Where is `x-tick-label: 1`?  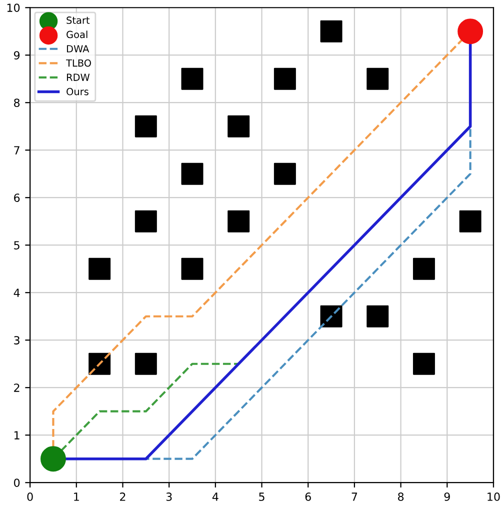
x-tick-label: 1 is located at coordinates (76, 496).